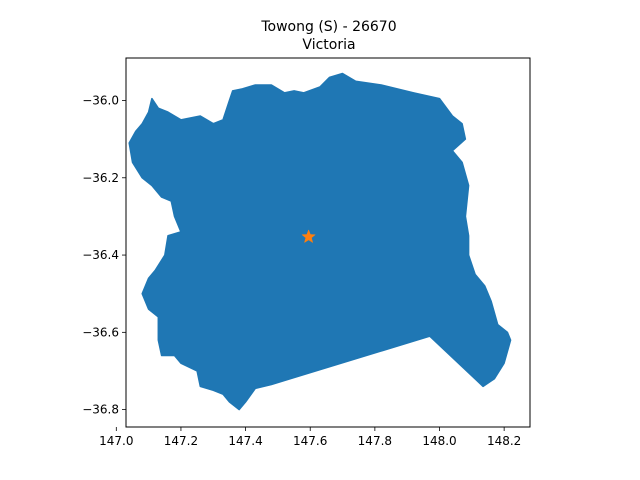 The height and width of the screenshot is (480, 640). What do you see at coordinates (439, 441) in the screenshot?
I see `x-tick-label: 148.0` at bounding box center [439, 441].